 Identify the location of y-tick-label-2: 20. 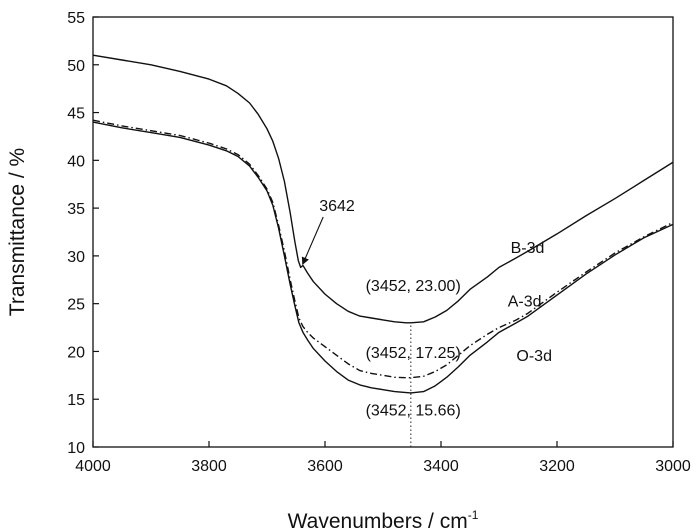
(76, 352).